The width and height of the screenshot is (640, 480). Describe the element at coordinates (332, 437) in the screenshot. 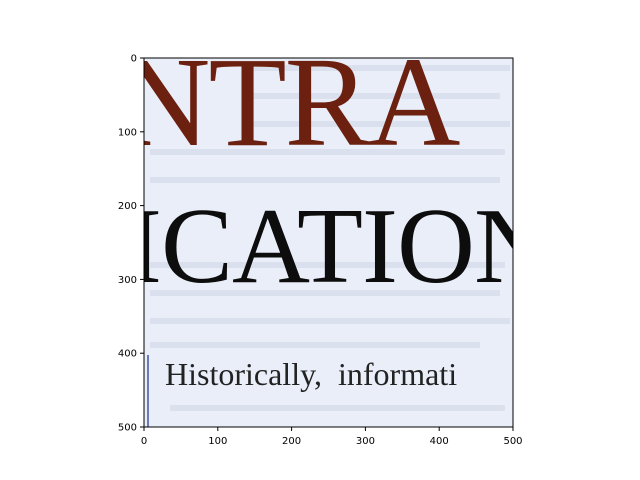

I see `x-axis: 0 100 200 300 400 500` at that location.